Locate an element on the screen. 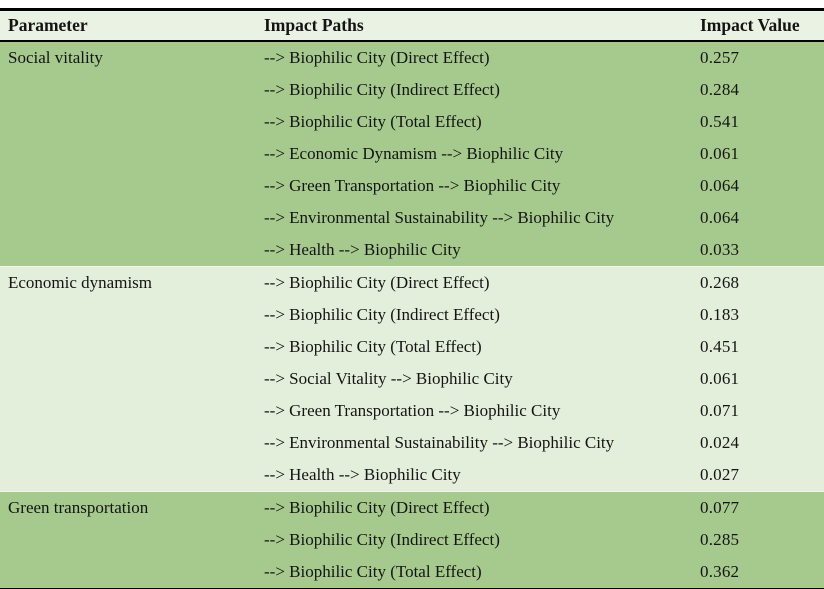  column-header-impact-paths: Impact Paths is located at coordinates (474, 25).